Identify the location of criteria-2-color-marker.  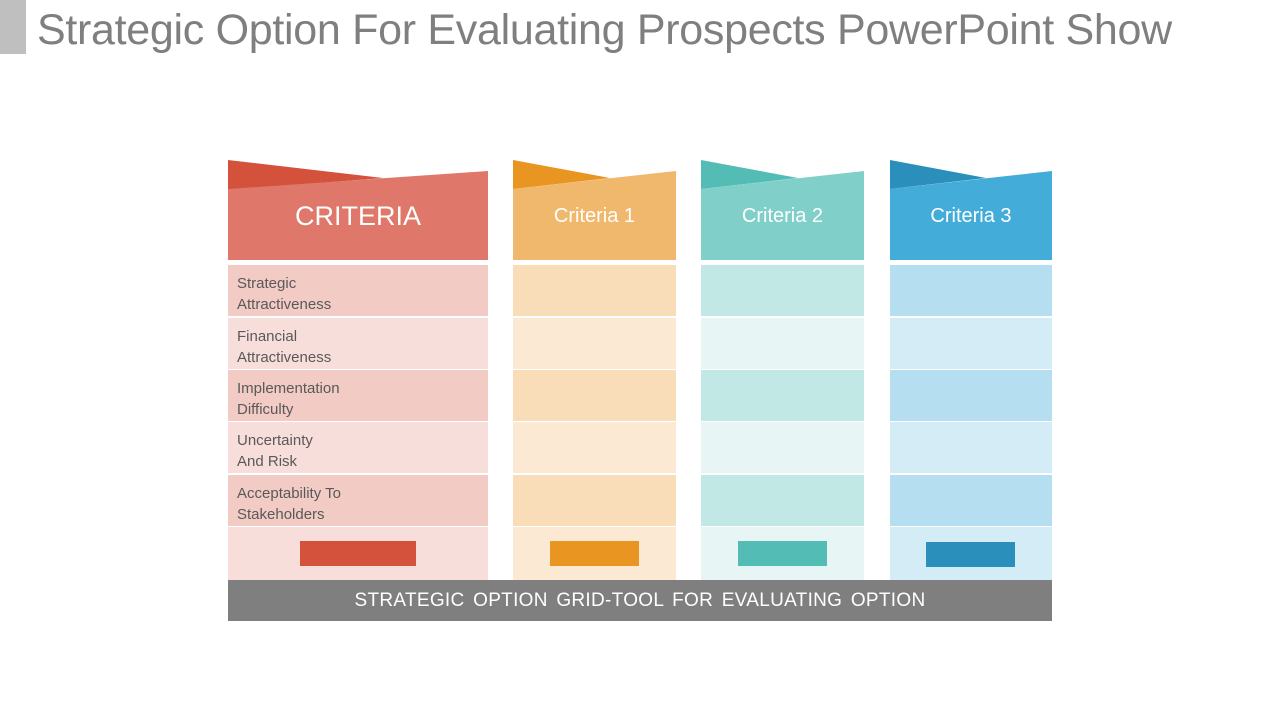
(782, 553).